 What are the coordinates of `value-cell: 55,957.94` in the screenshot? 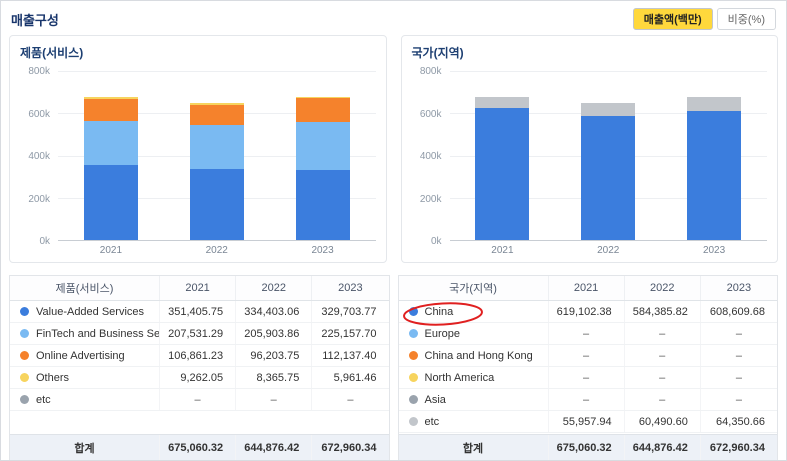 It's located at (587, 421).